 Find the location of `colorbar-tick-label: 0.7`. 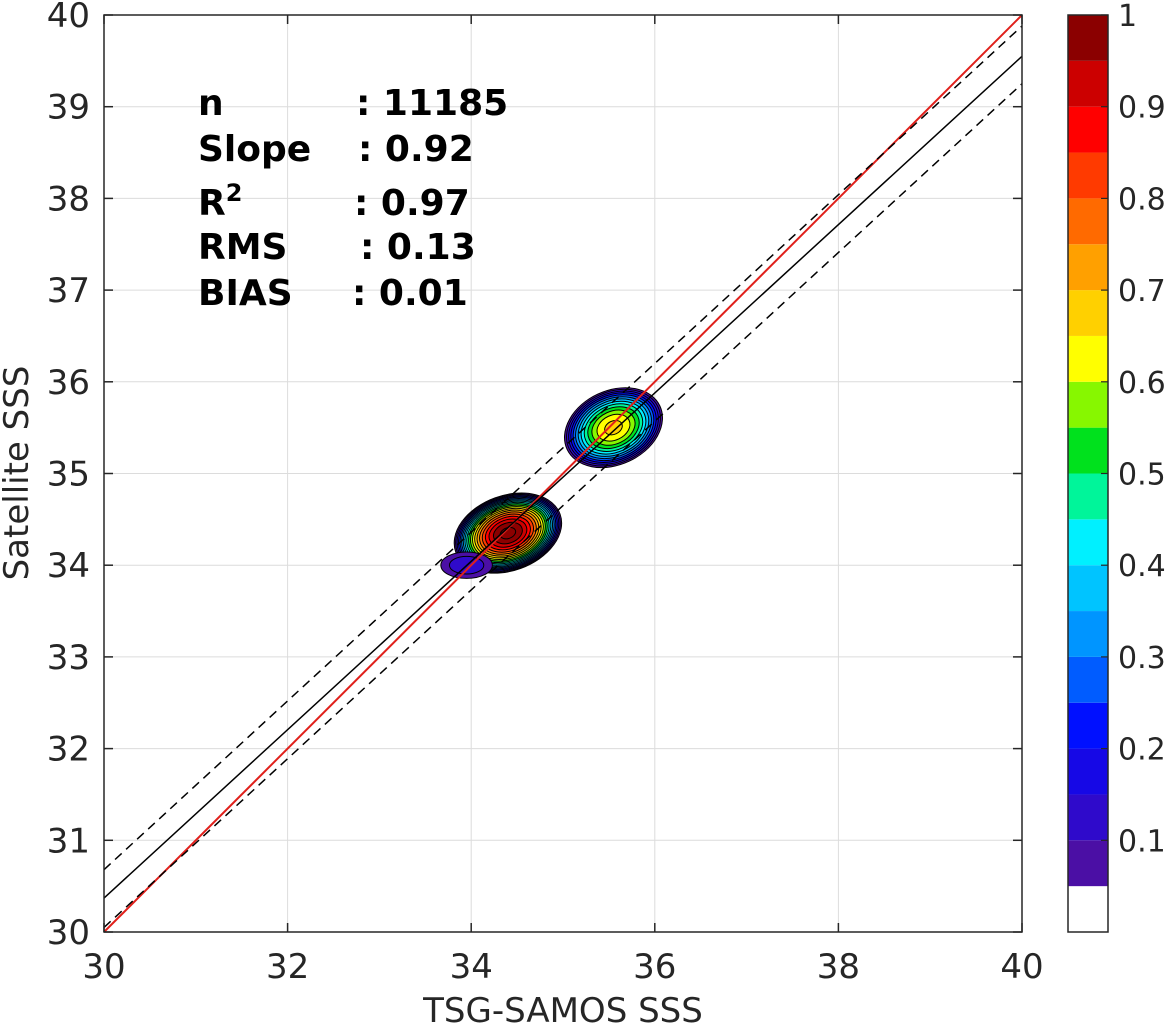

colorbar-tick-label: 0.7 is located at coordinates (1142, 291).